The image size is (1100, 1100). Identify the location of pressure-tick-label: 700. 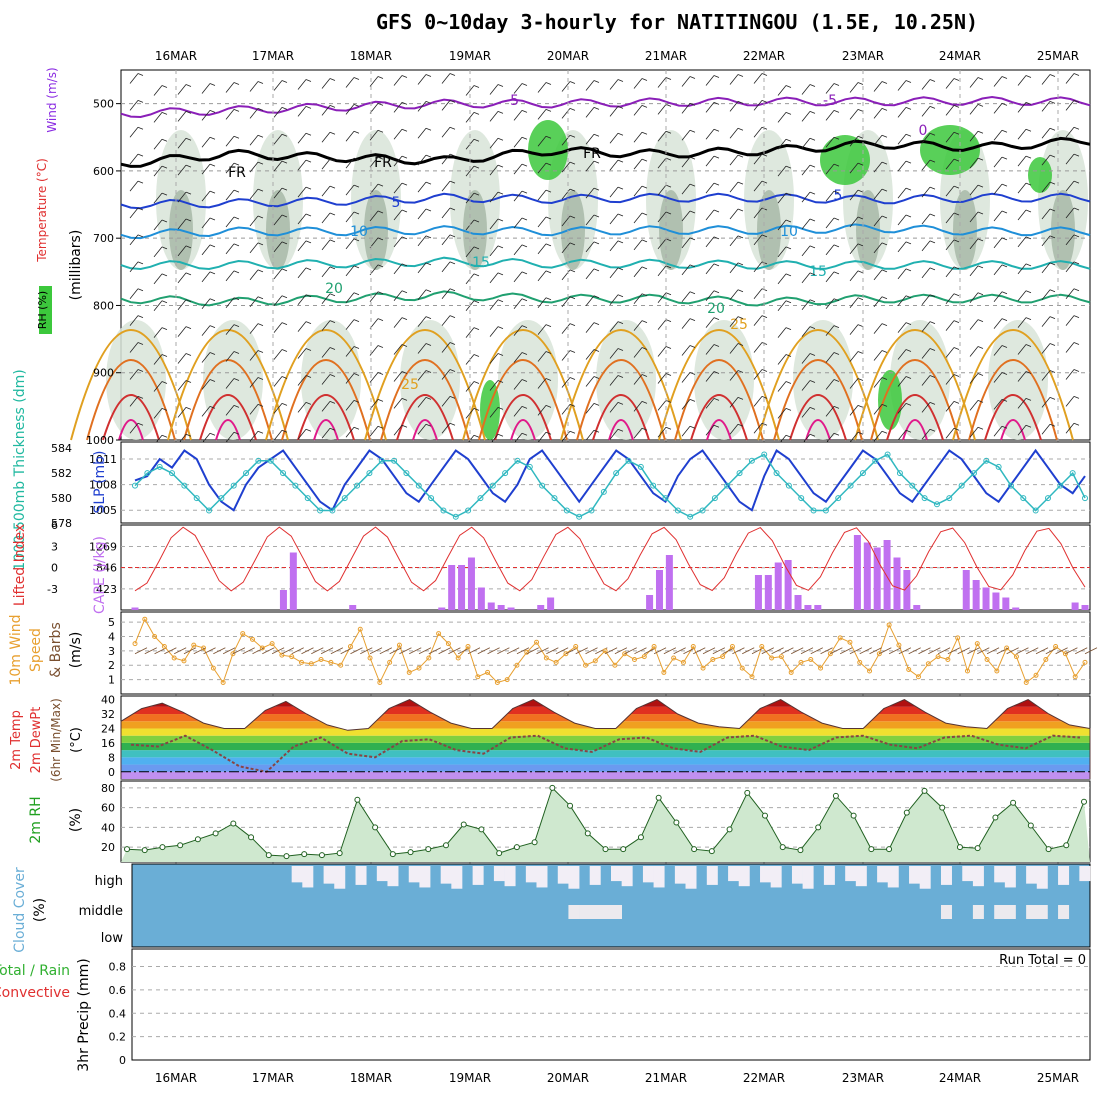
(103, 238).